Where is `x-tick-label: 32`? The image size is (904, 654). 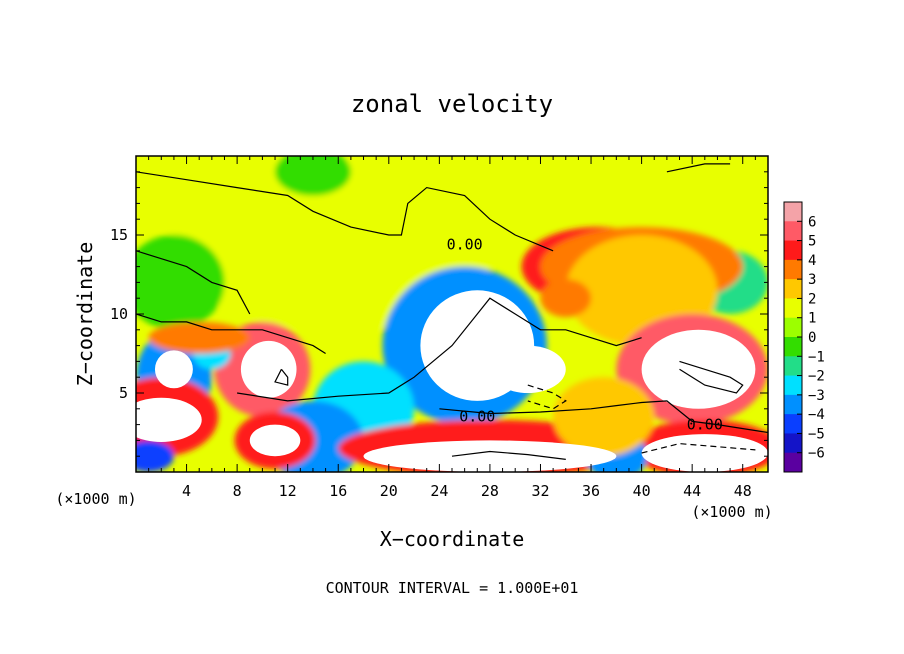
x-tick-label: 32 is located at coordinates (540, 491).